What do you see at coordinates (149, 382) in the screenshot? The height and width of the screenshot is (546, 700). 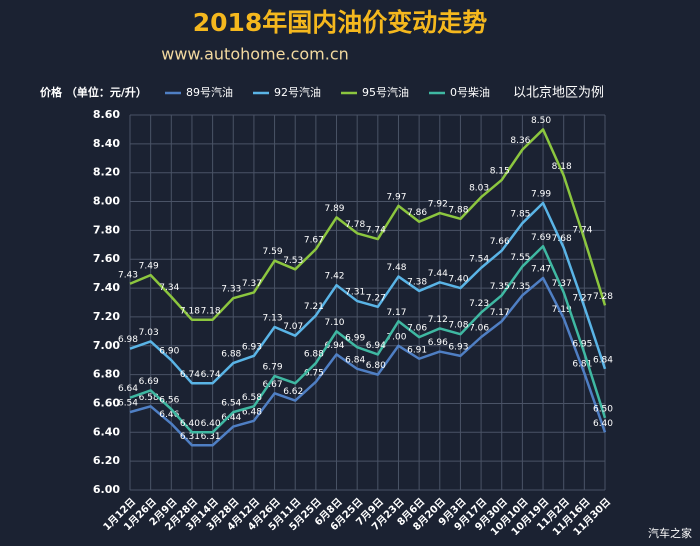 I see `data-label: 6.69` at bounding box center [149, 382].